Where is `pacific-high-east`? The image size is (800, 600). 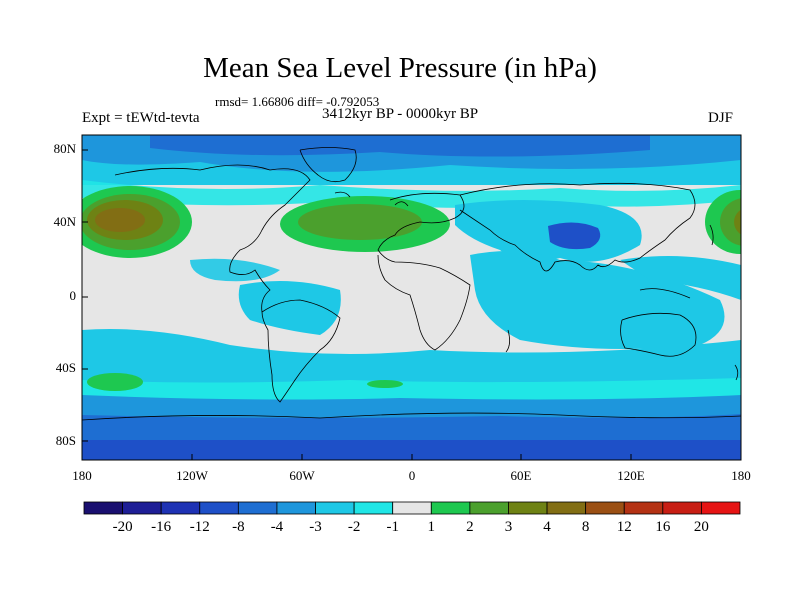
pacific-high-east is located at coordinates (723, 222).